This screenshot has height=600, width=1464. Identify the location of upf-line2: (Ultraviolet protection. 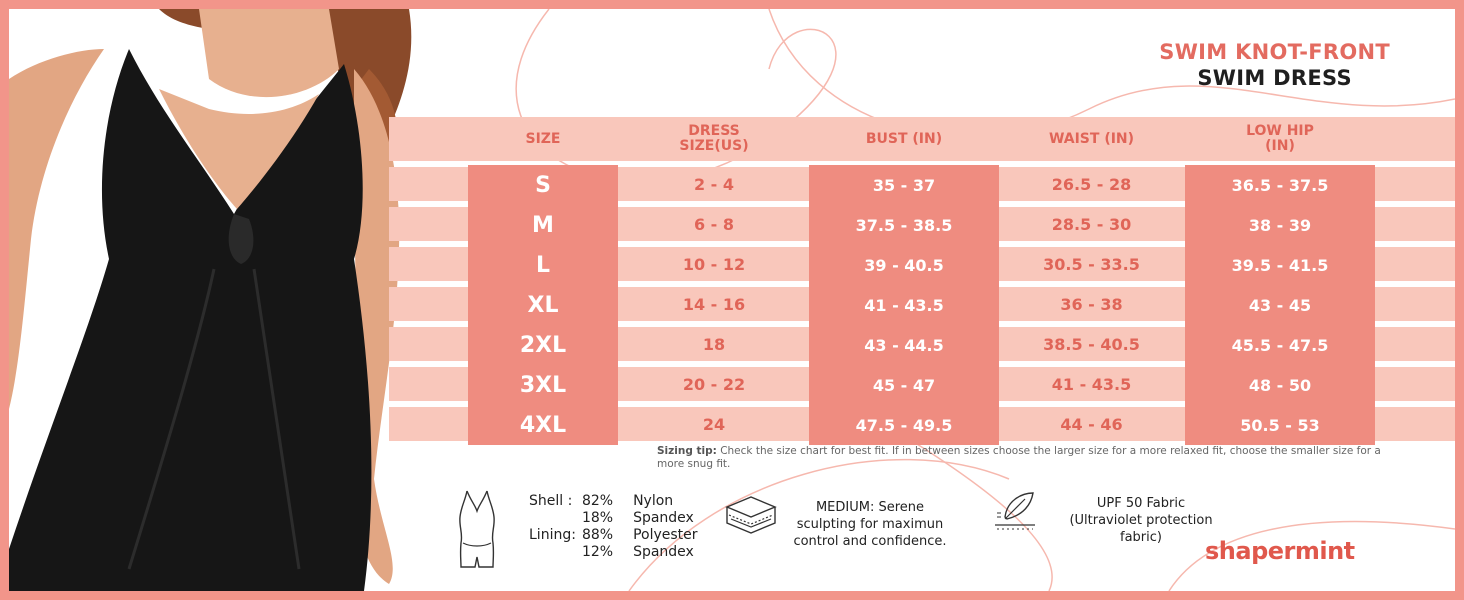
(1141, 520).